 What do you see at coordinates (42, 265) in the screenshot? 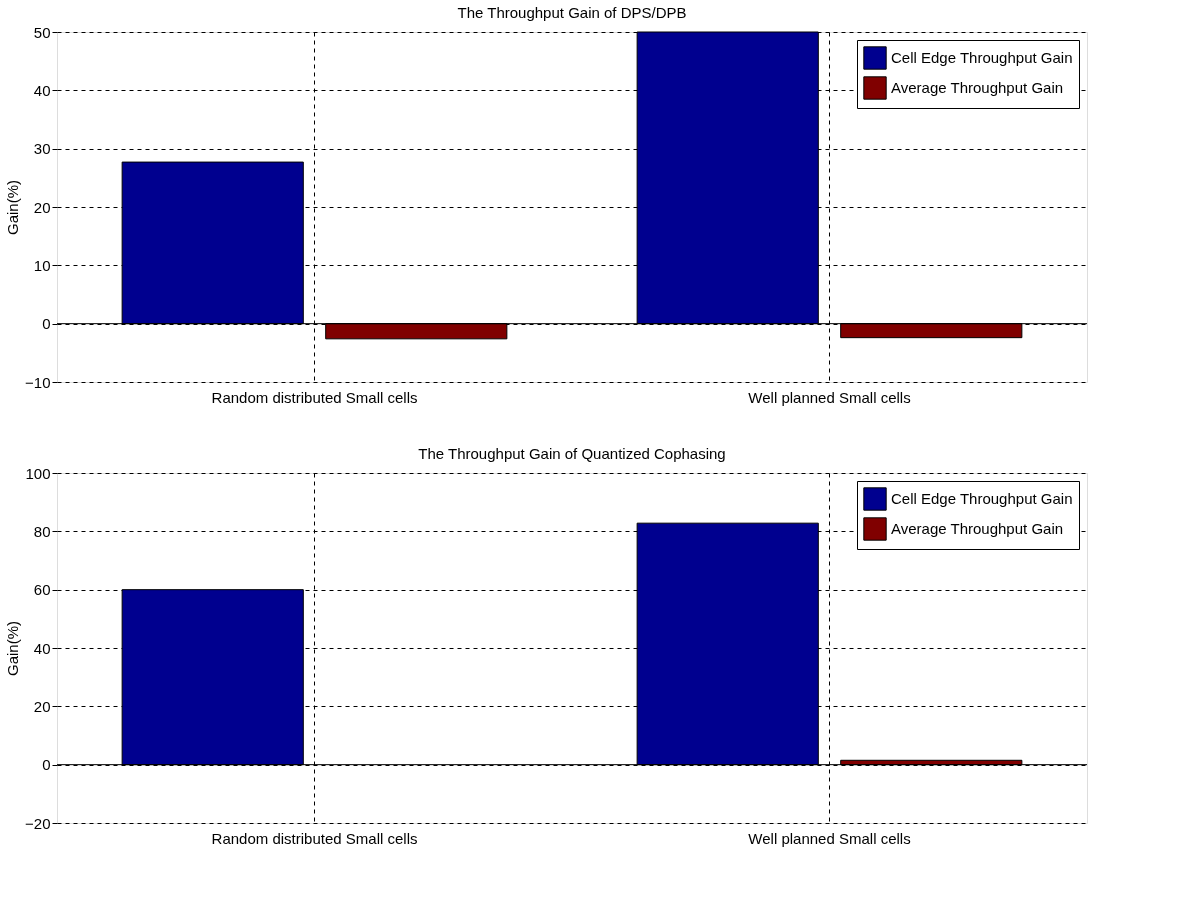
I see `y-tick-label: 10` at bounding box center [42, 265].